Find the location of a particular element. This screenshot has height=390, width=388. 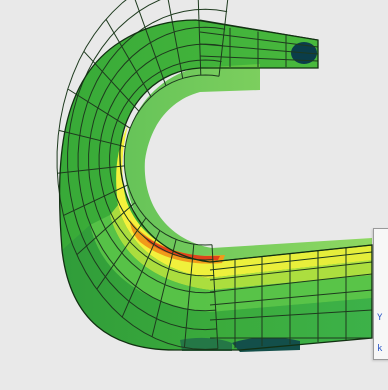

legend-axis-label-y: Y is located at coordinates (380, 318).